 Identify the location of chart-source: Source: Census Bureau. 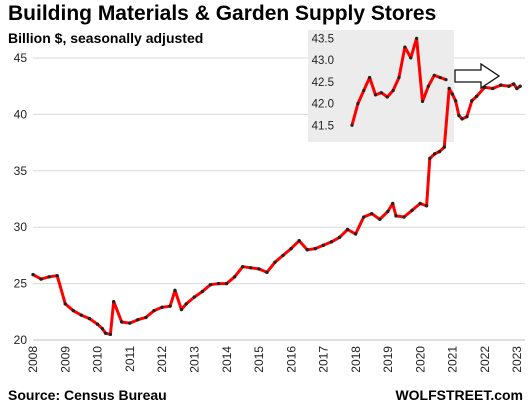
(87, 395).